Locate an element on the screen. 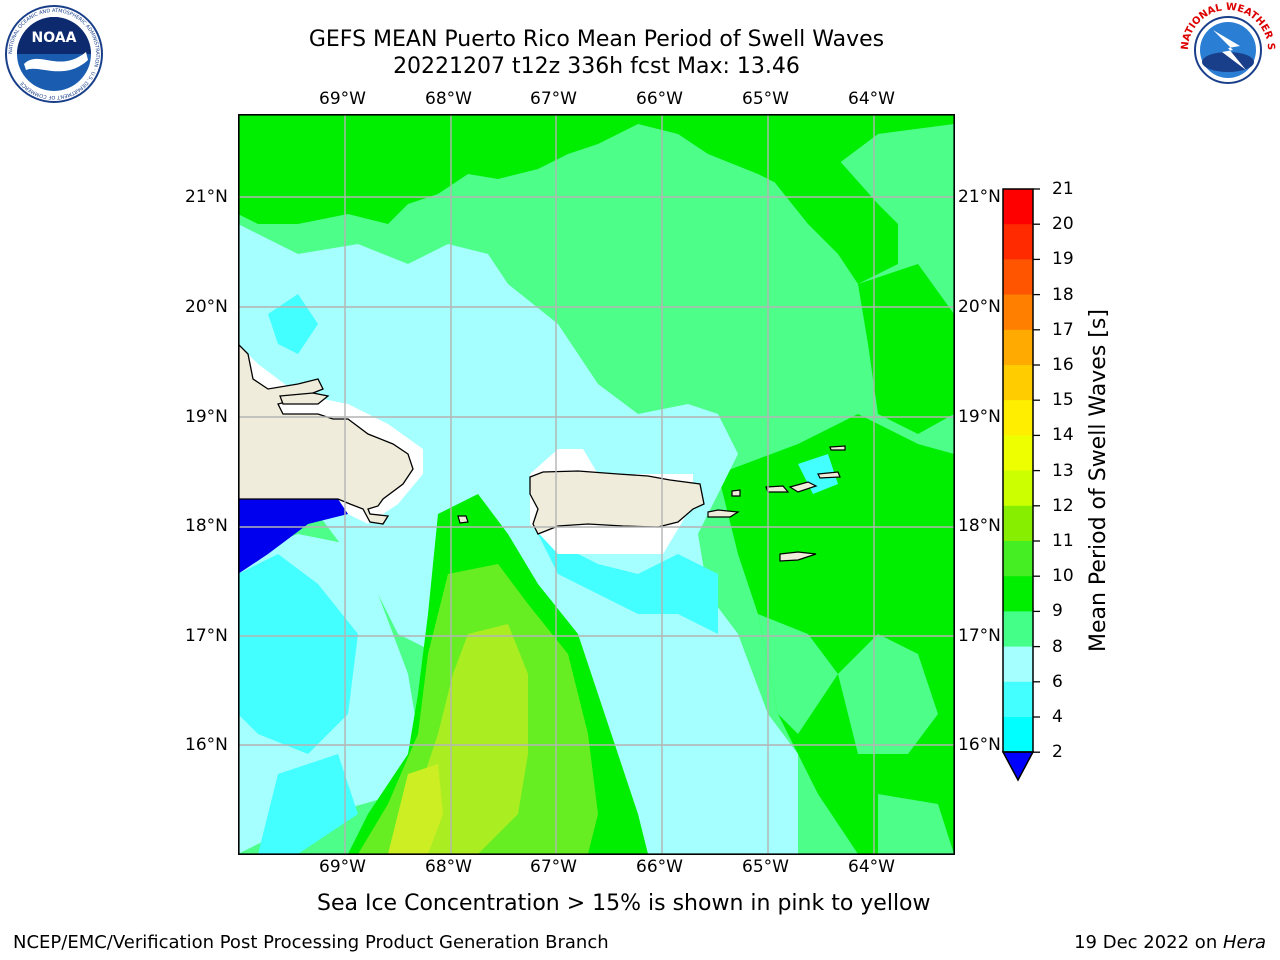  colorbar-tick-label: 21 is located at coordinates (1063, 189).